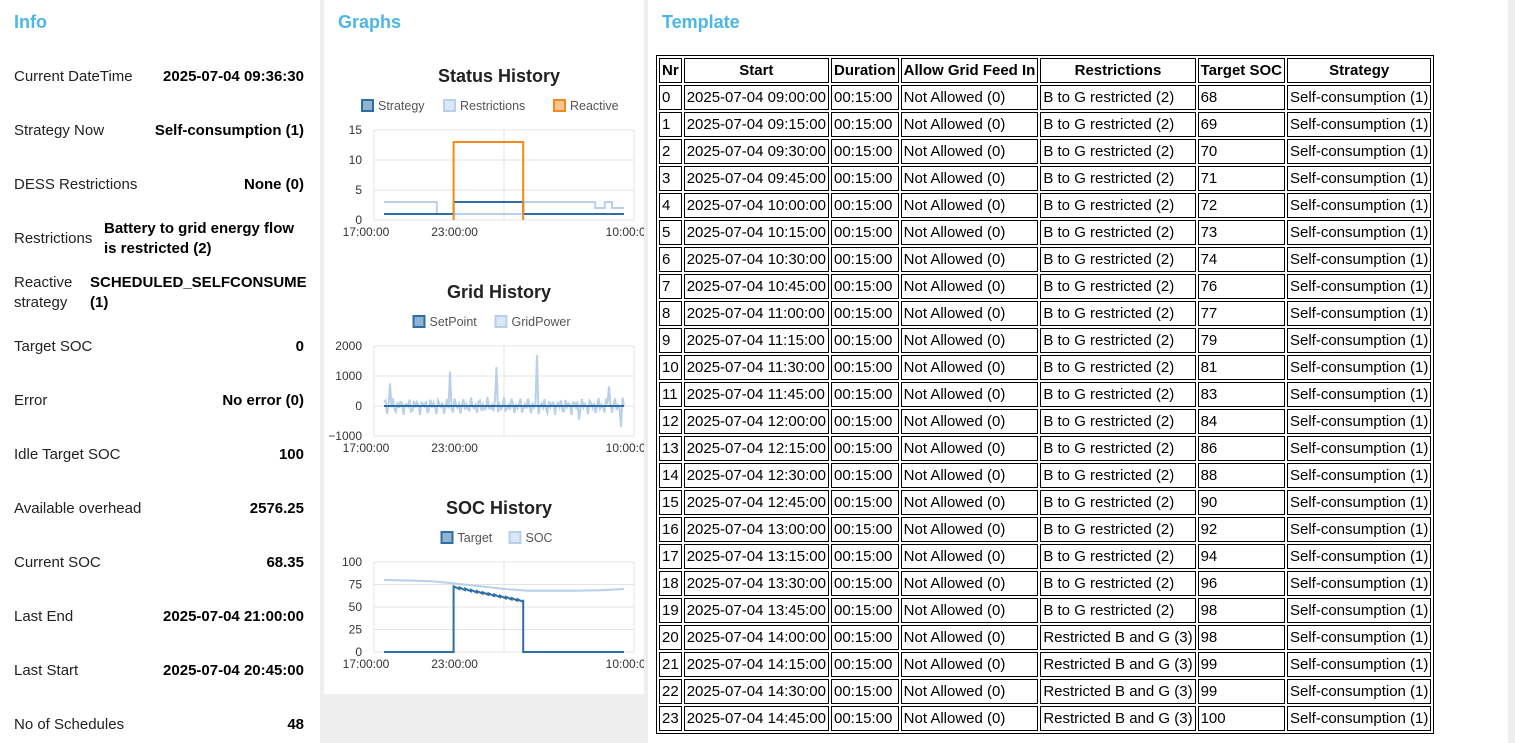  I want to click on table-cell: 2025-07-04 09:00:00, so click(756, 97).